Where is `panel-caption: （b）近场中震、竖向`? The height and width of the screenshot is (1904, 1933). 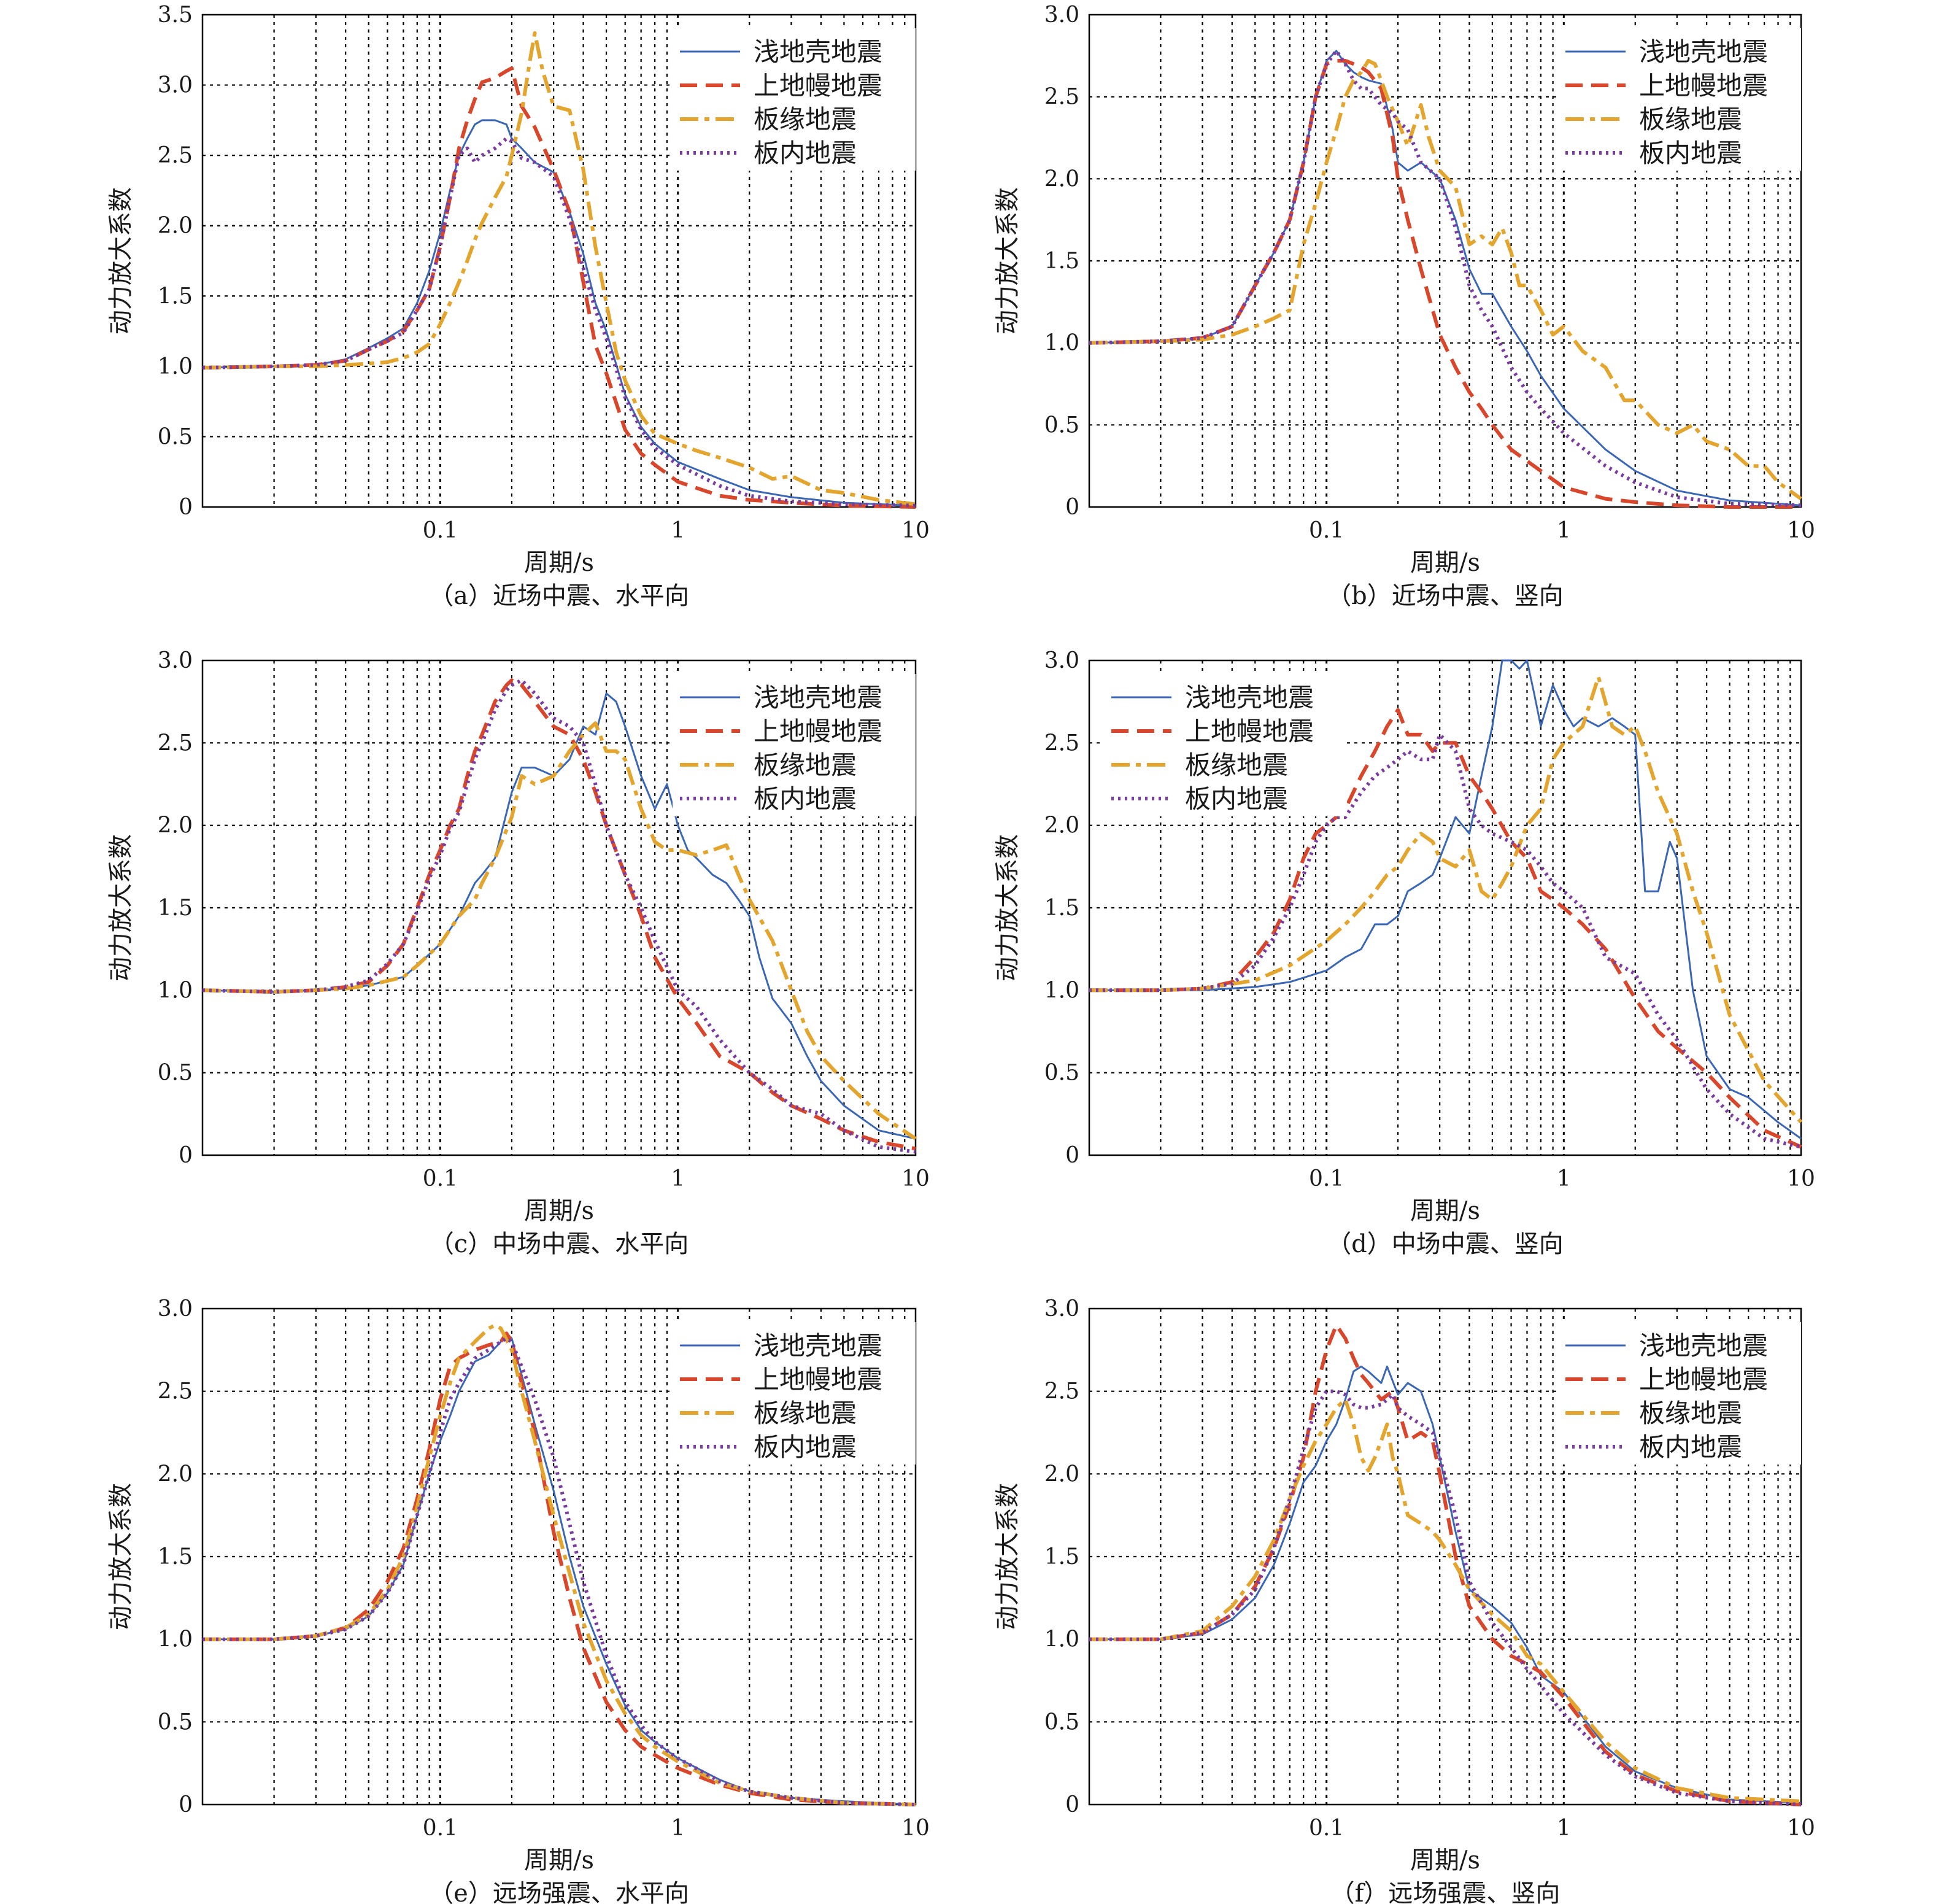
panel-caption: （b）近场中震、竖向 is located at coordinates (1445, 596).